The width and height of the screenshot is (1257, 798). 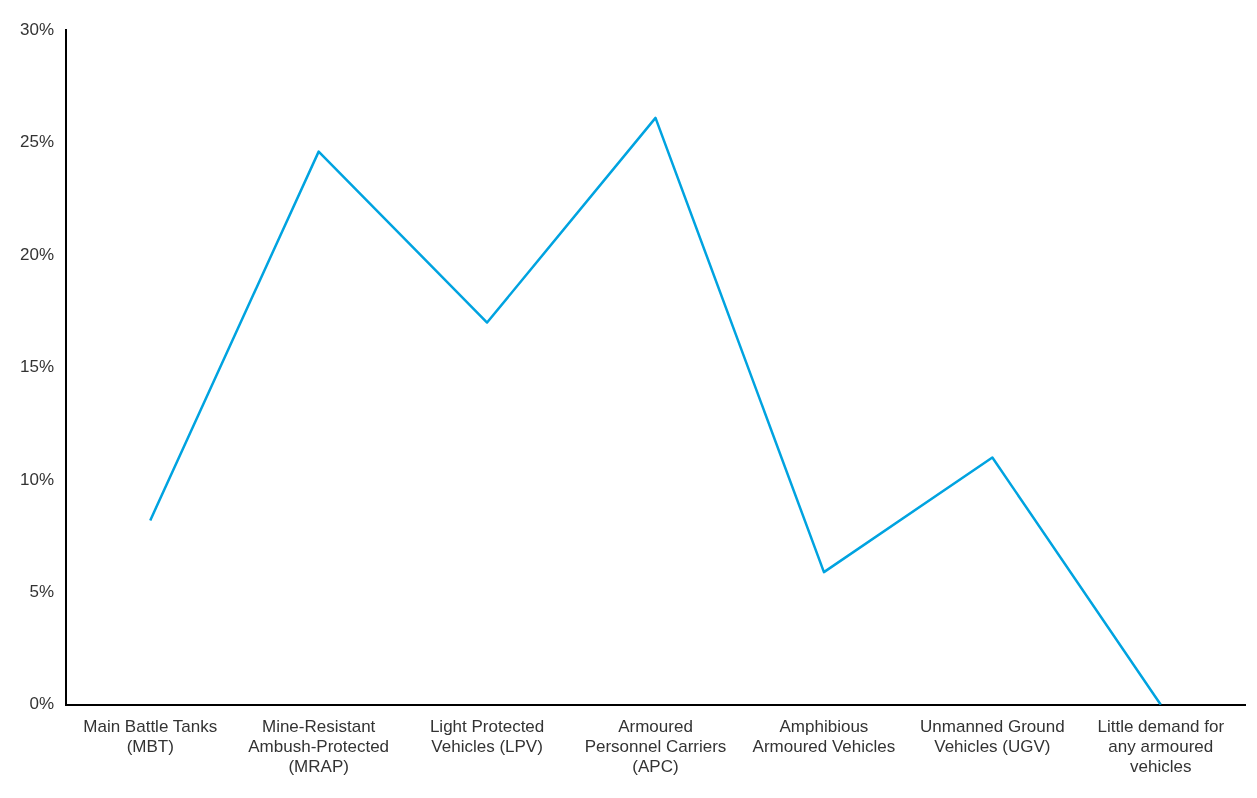 I want to click on y-tick-label: 5%, so click(x=42, y=592).